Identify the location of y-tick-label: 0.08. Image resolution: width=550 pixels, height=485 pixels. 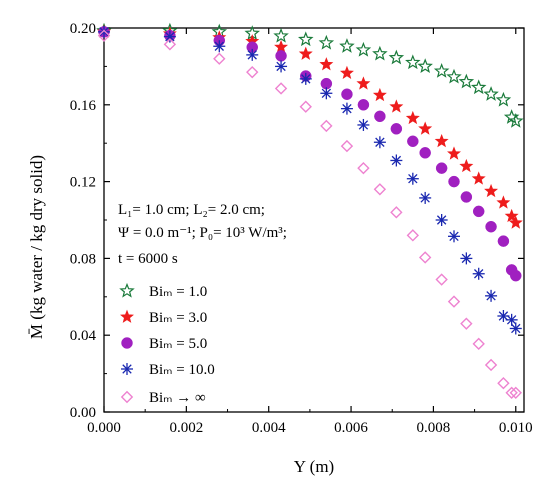
(83, 259).